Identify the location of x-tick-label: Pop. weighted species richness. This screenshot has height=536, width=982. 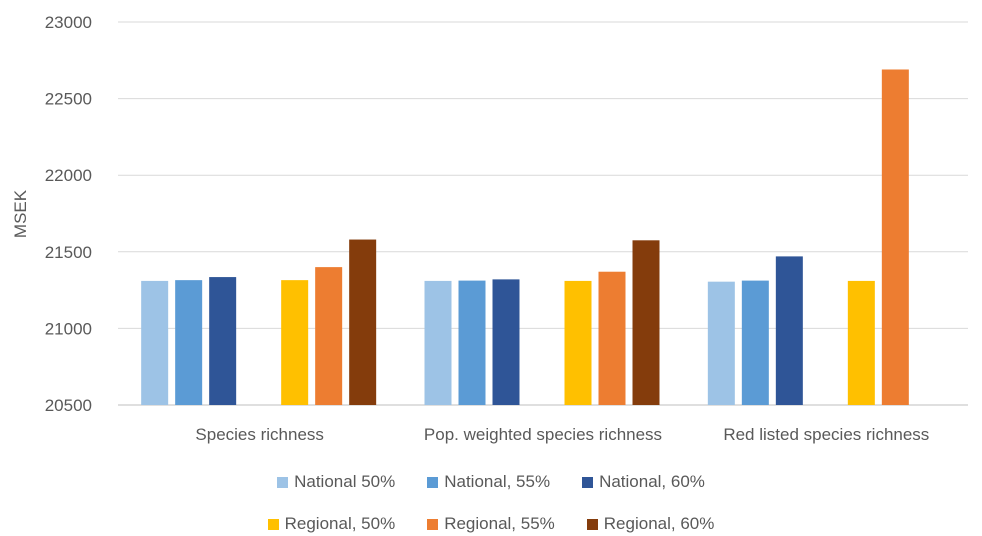
(543, 434).